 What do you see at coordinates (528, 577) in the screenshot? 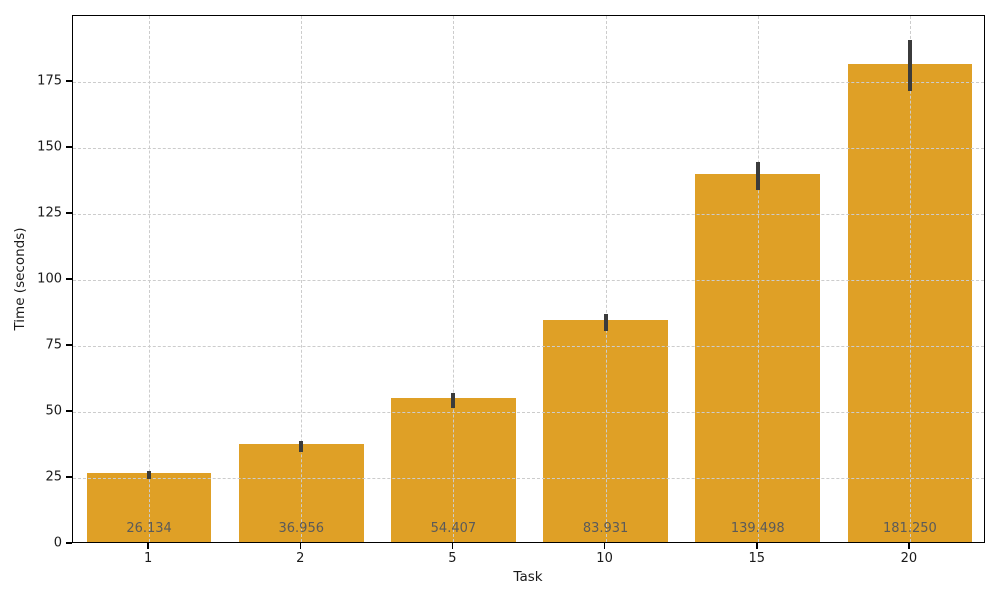
I see `x-axis-title: Task` at bounding box center [528, 577].